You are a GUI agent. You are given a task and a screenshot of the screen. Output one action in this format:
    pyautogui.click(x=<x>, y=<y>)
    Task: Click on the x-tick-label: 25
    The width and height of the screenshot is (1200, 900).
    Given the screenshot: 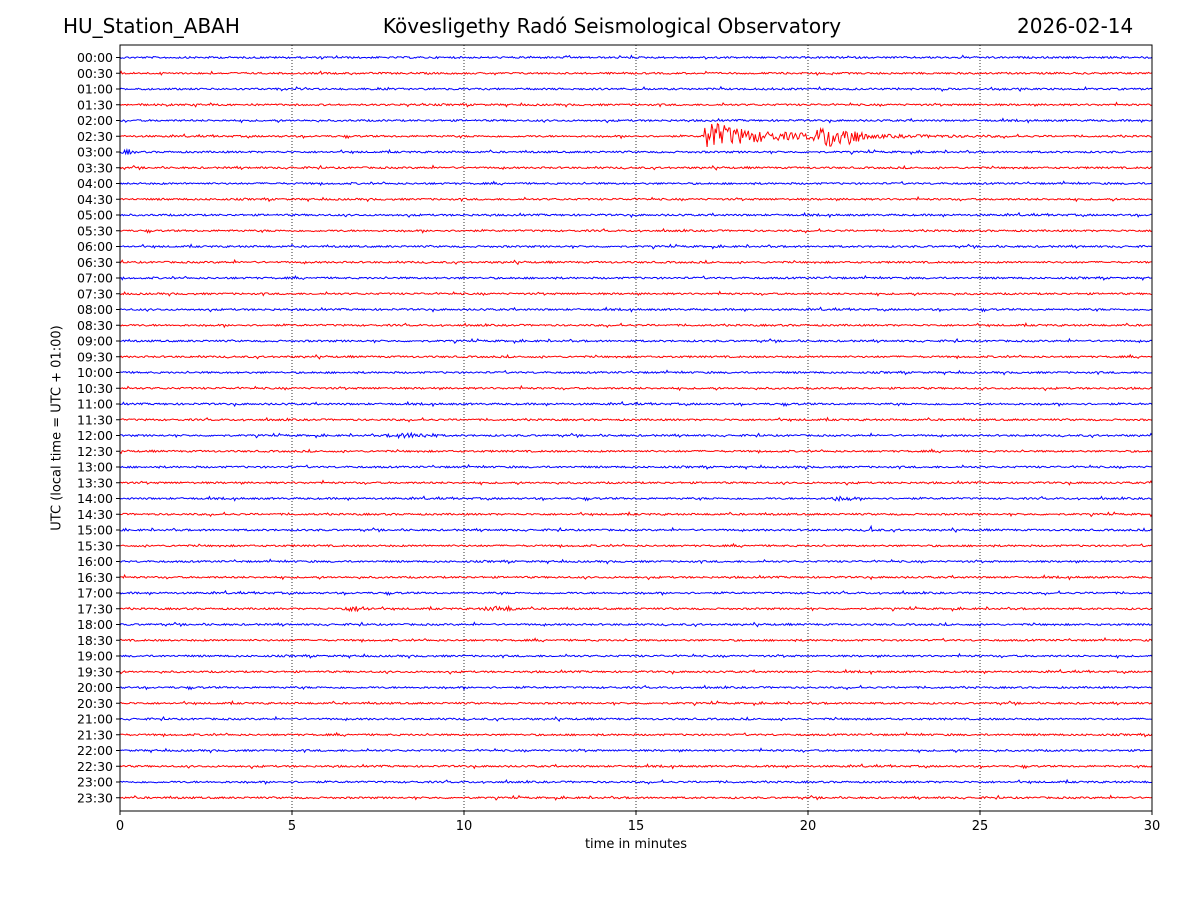 What is the action you would take?
    pyautogui.click(x=980, y=826)
    